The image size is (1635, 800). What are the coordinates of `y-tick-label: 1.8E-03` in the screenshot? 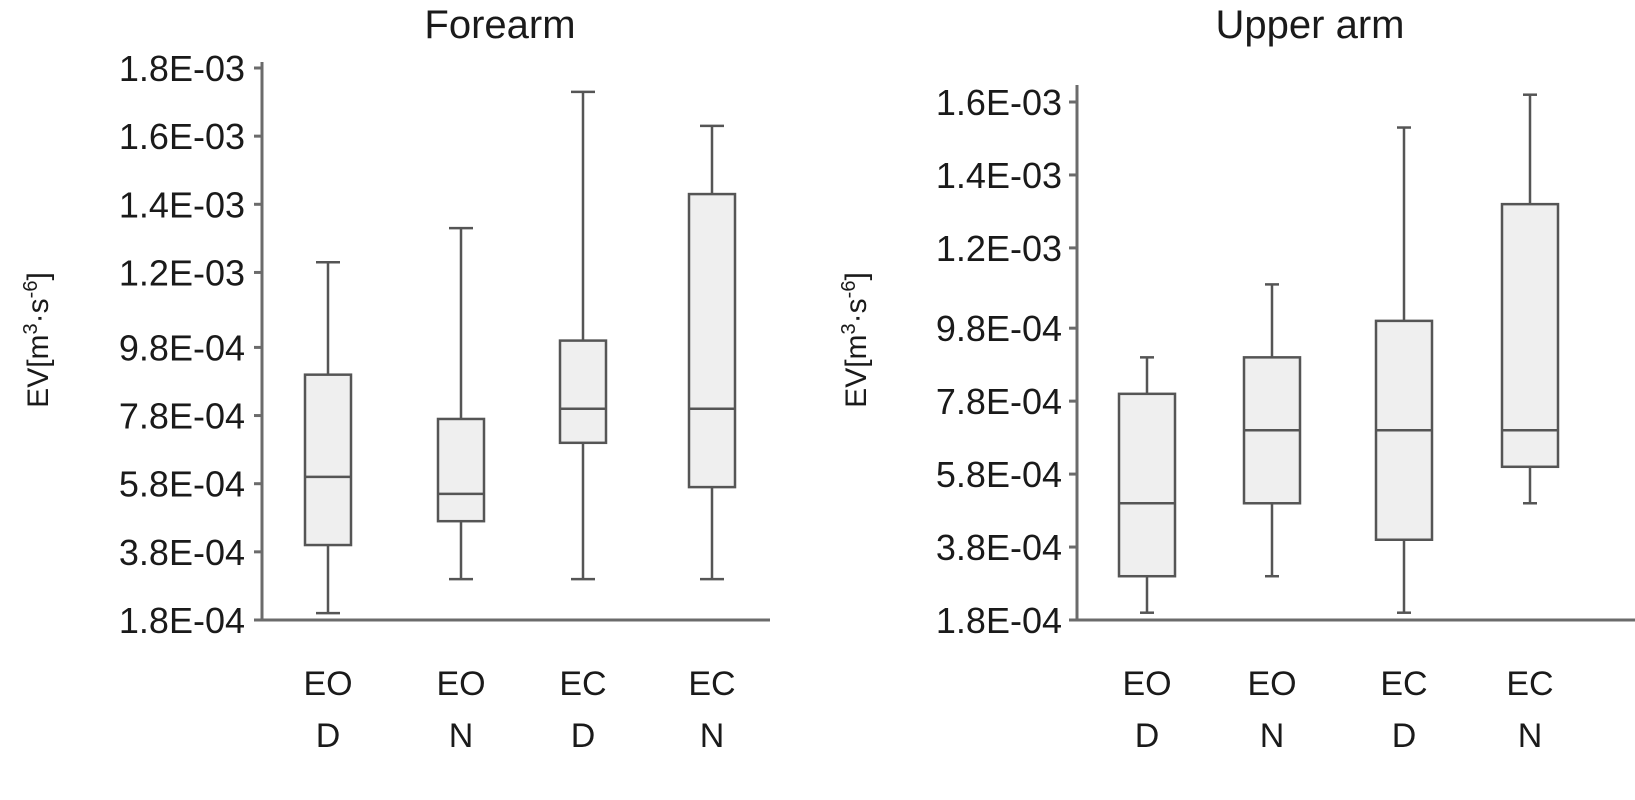 It's located at (182, 68).